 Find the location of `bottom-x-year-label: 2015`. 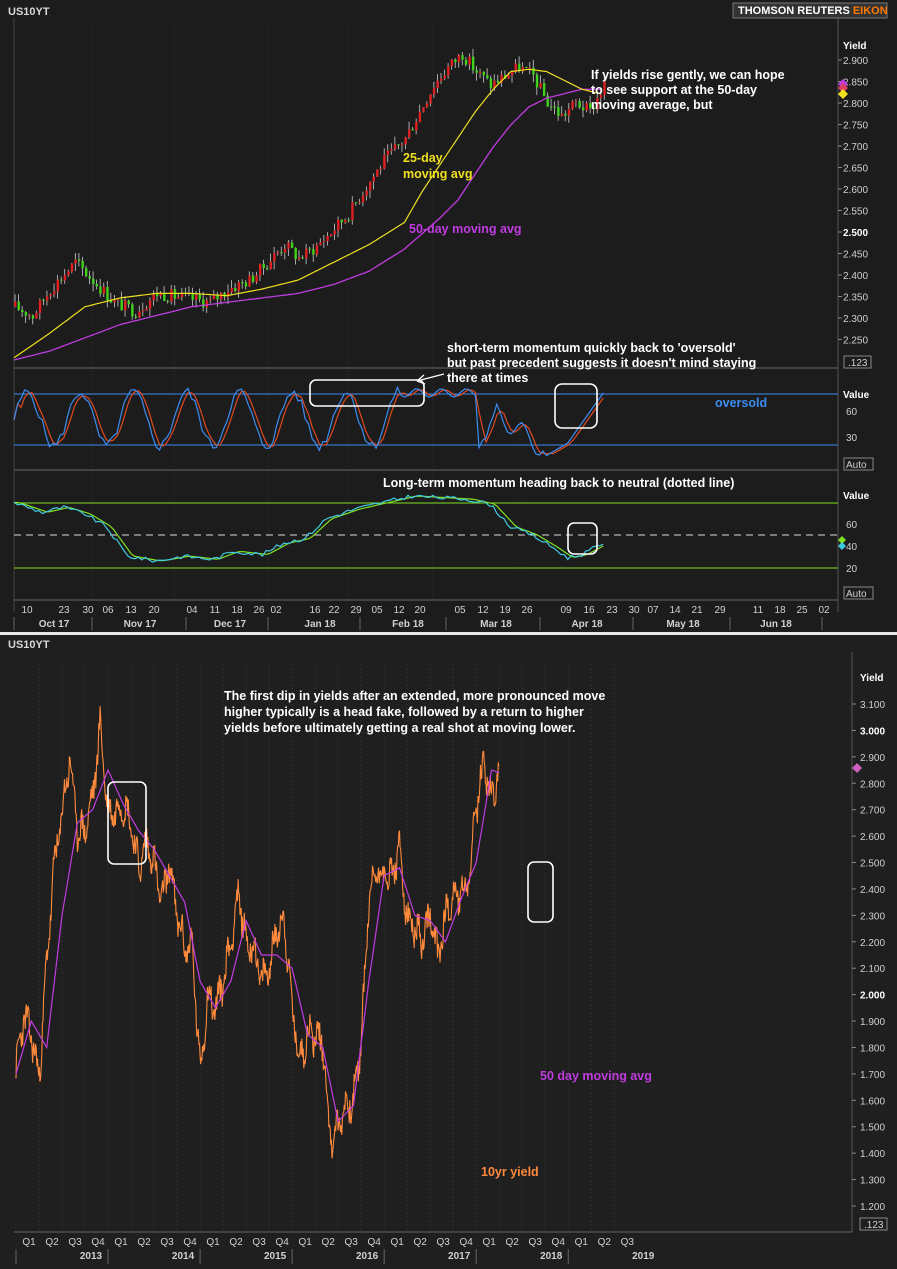

bottom-x-year-label: 2015 is located at coordinates (275, 1256).